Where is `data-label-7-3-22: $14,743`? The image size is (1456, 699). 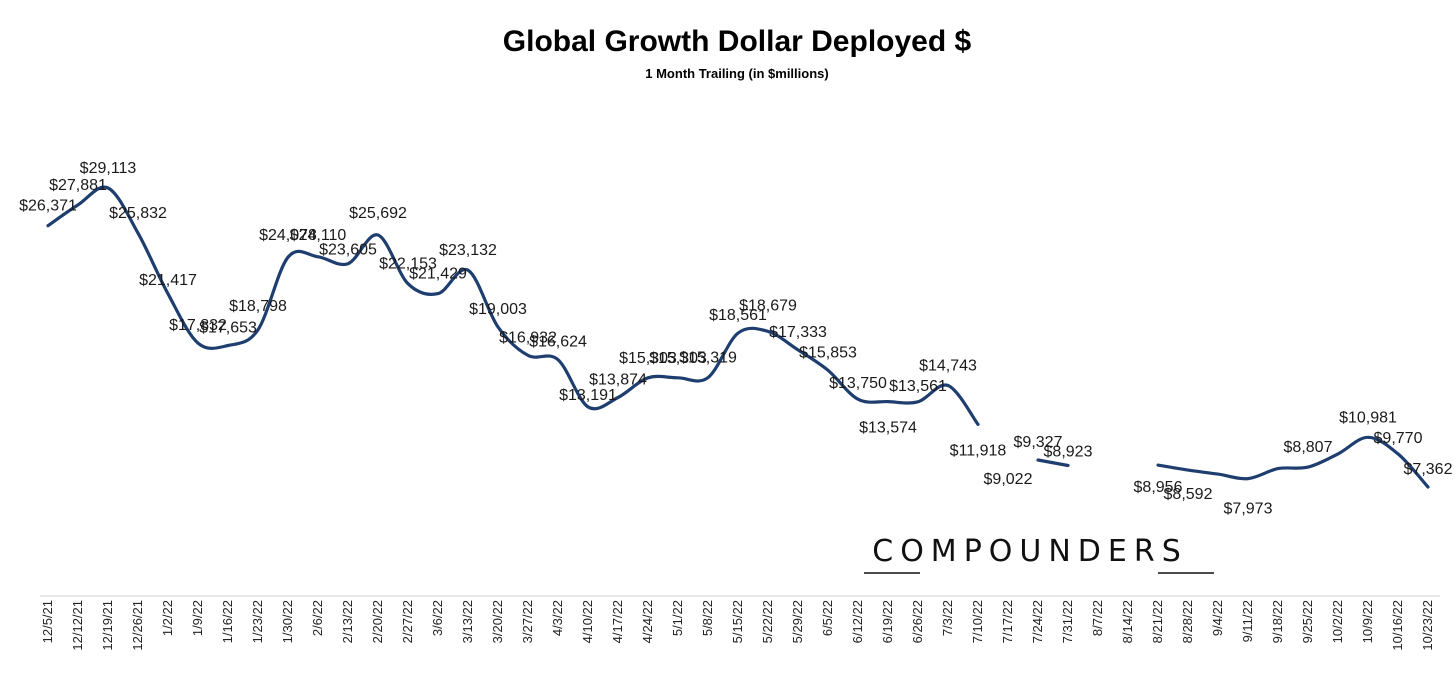
data-label-7-3-22: $14,743 is located at coordinates (948, 366).